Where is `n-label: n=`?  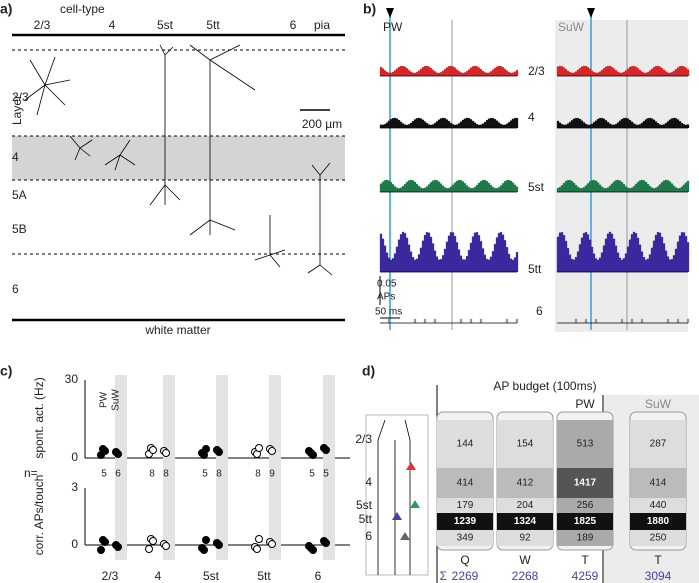 n-label: n= is located at coordinates (31, 473).